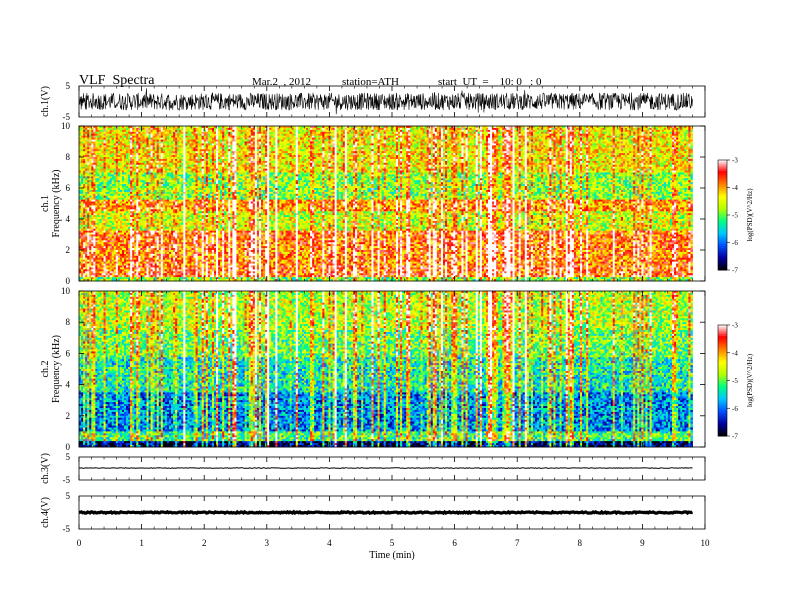 Image resolution: width=792 pixels, height=612 pixels. What do you see at coordinates (750, 380) in the screenshot?
I see `colorbar-label: log(PSD)(V^2/Hz)` at bounding box center [750, 380].